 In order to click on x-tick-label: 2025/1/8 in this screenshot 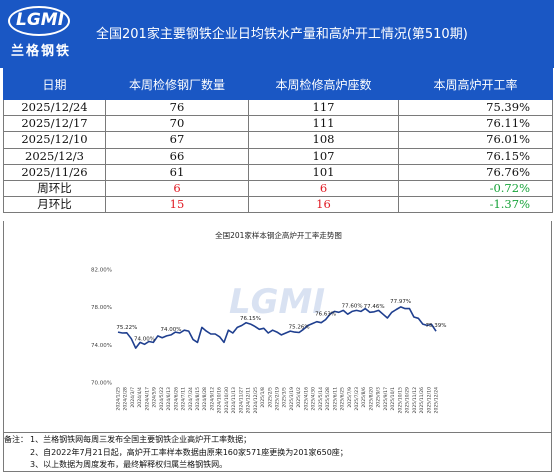, I will do `click(263, 397)`.